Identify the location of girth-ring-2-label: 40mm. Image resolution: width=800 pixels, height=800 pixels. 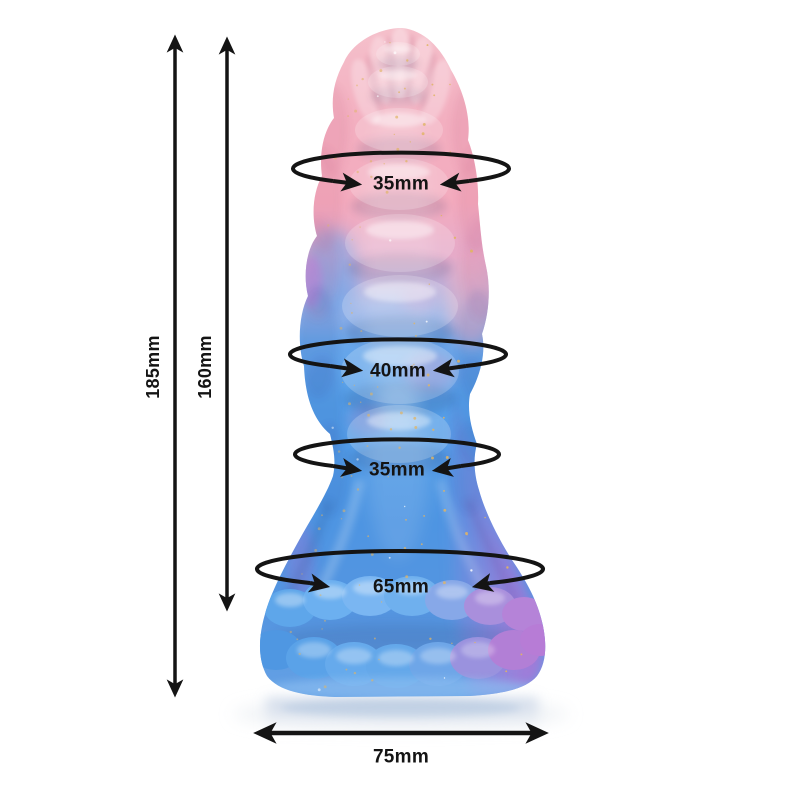
(398, 371).